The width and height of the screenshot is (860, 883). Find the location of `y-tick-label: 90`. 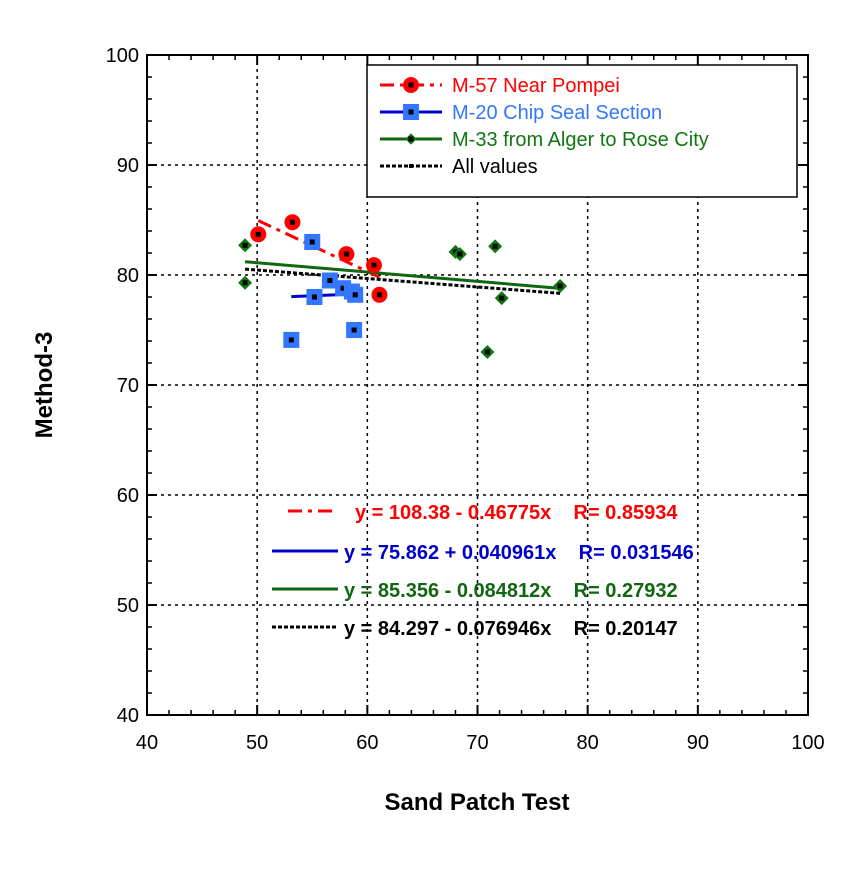

y-tick-label: 90 is located at coordinates (128, 166).